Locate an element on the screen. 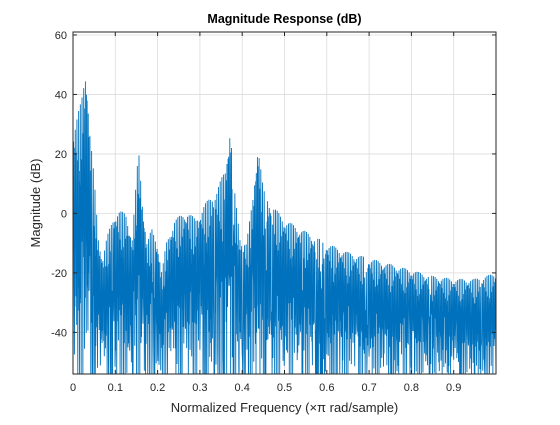 Image resolution: width=560 pixels, height=425 pixels. y-tick-label: 60 is located at coordinates (61, 36).